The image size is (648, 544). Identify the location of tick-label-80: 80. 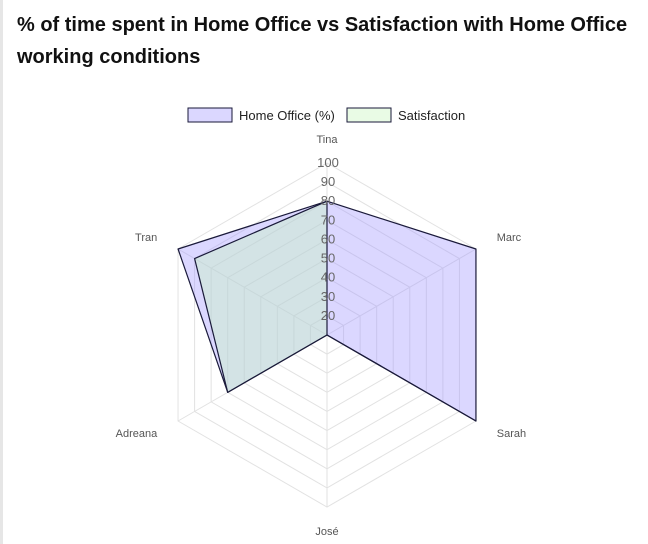
(328, 200).